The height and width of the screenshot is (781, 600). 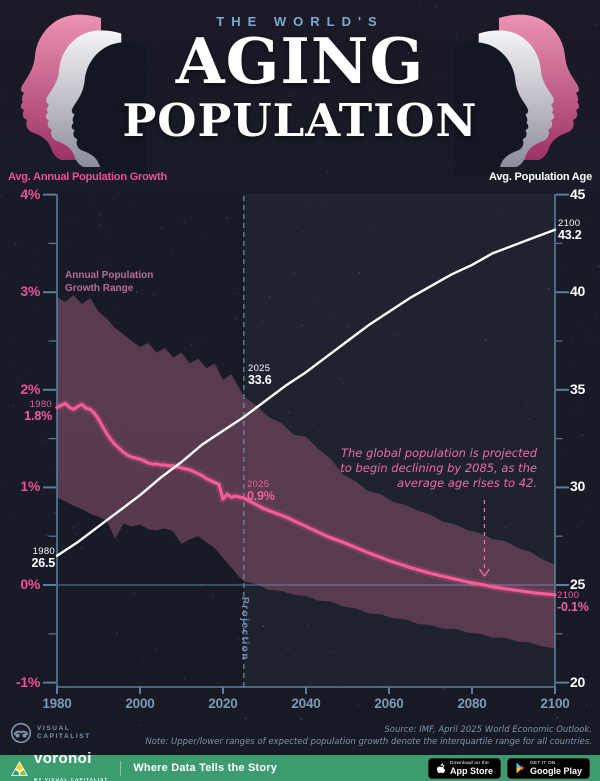 I want to click on vc-logo-text-line1: VISUAL, so click(x=54, y=728).